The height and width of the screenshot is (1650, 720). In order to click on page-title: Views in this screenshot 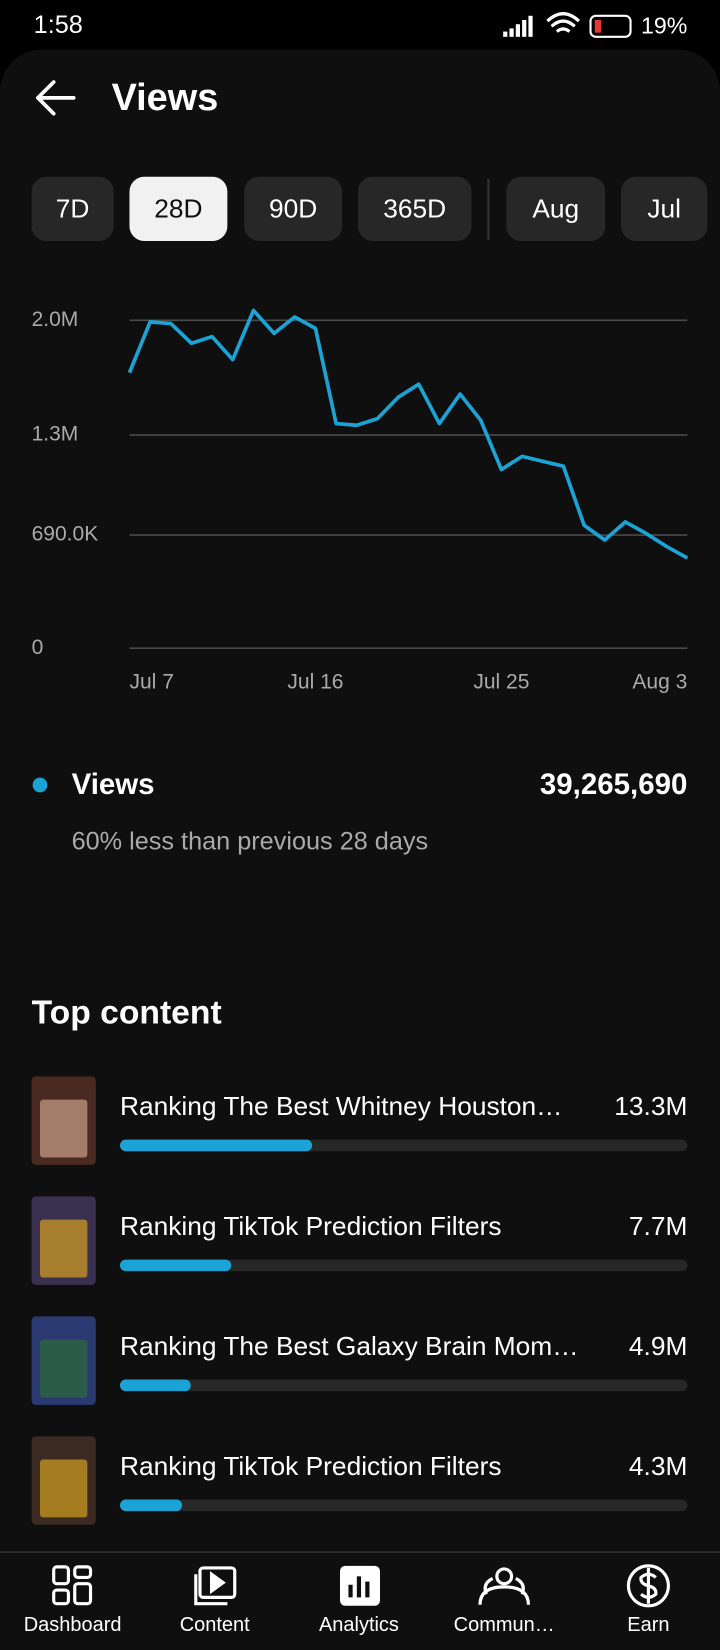, I will do `click(165, 98)`.